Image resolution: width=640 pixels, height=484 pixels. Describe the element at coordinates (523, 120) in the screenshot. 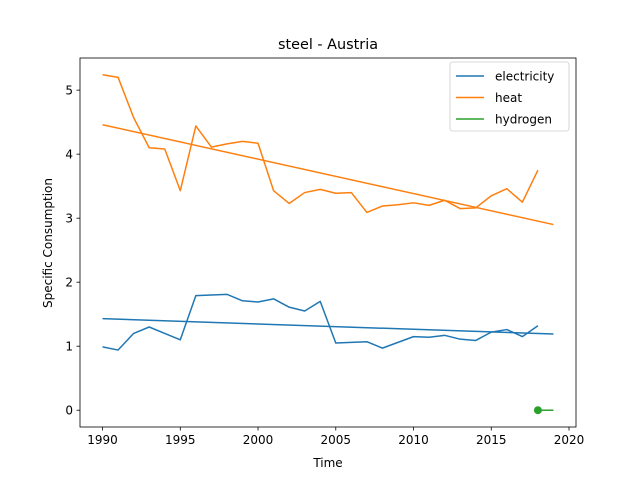

I see `legend-label: hydrogen` at that location.